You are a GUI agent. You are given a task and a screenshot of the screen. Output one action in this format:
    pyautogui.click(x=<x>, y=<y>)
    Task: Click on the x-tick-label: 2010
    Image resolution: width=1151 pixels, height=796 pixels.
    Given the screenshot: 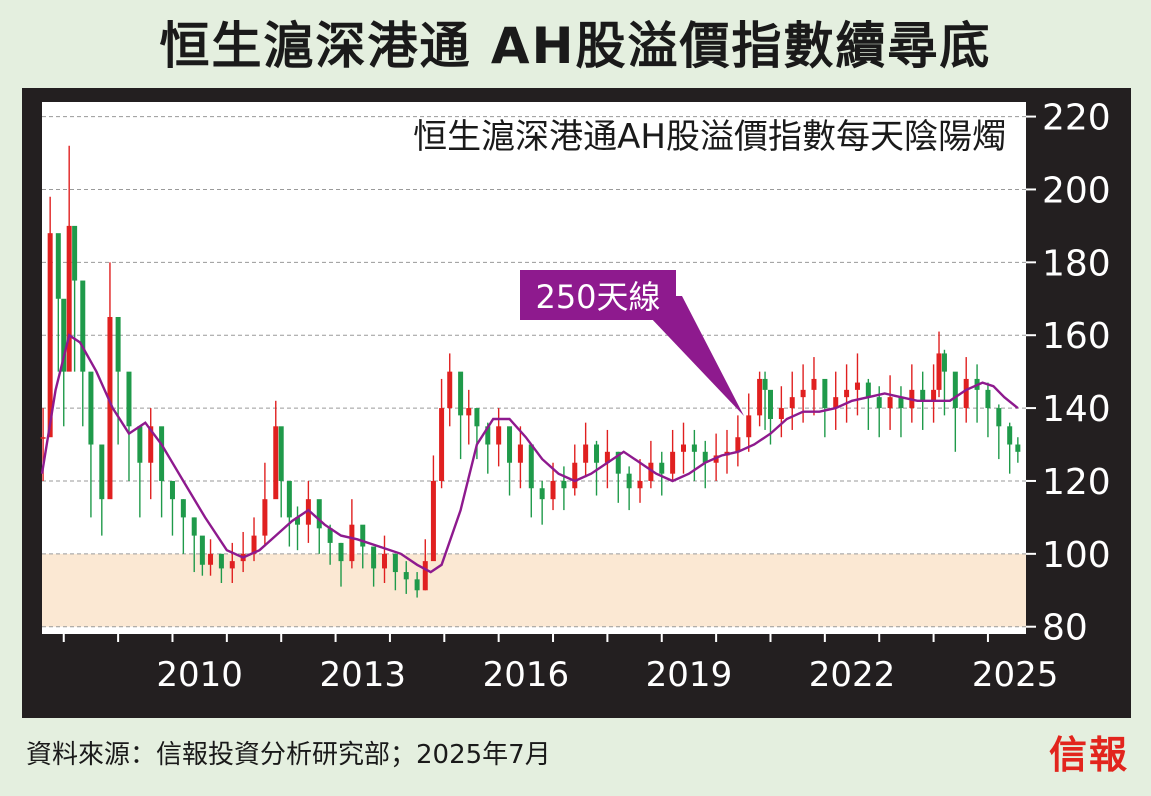 What is the action you would take?
    pyautogui.click(x=199, y=675)
    